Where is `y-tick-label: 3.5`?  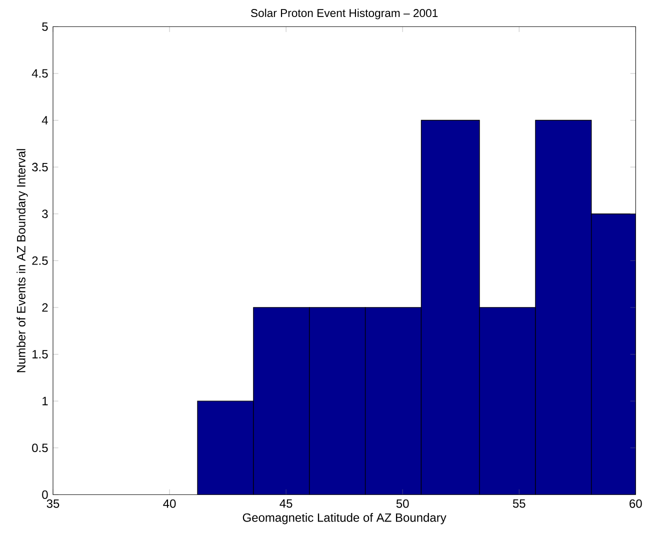
y-tick-label: 3.5 is located at coordinates (40, 167).